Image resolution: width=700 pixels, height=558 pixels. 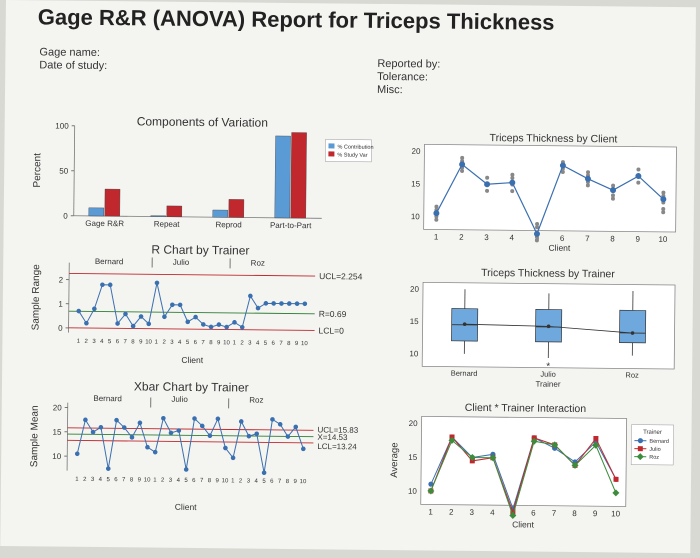 I want to click on interaction-x-tick-label: 3, so click(x=471, y=512).